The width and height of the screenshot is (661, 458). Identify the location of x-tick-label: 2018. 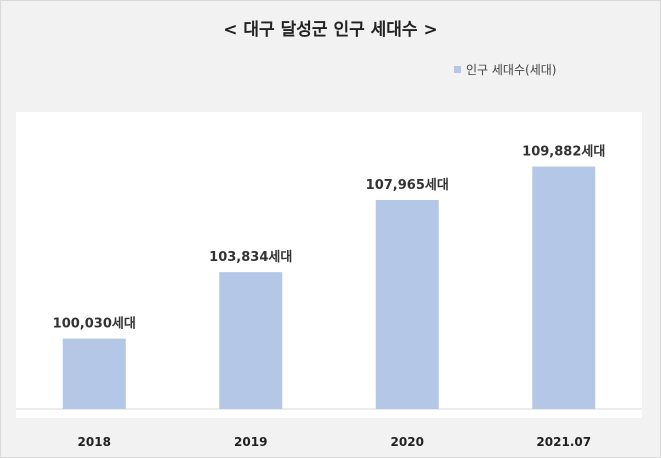
(94, 442).